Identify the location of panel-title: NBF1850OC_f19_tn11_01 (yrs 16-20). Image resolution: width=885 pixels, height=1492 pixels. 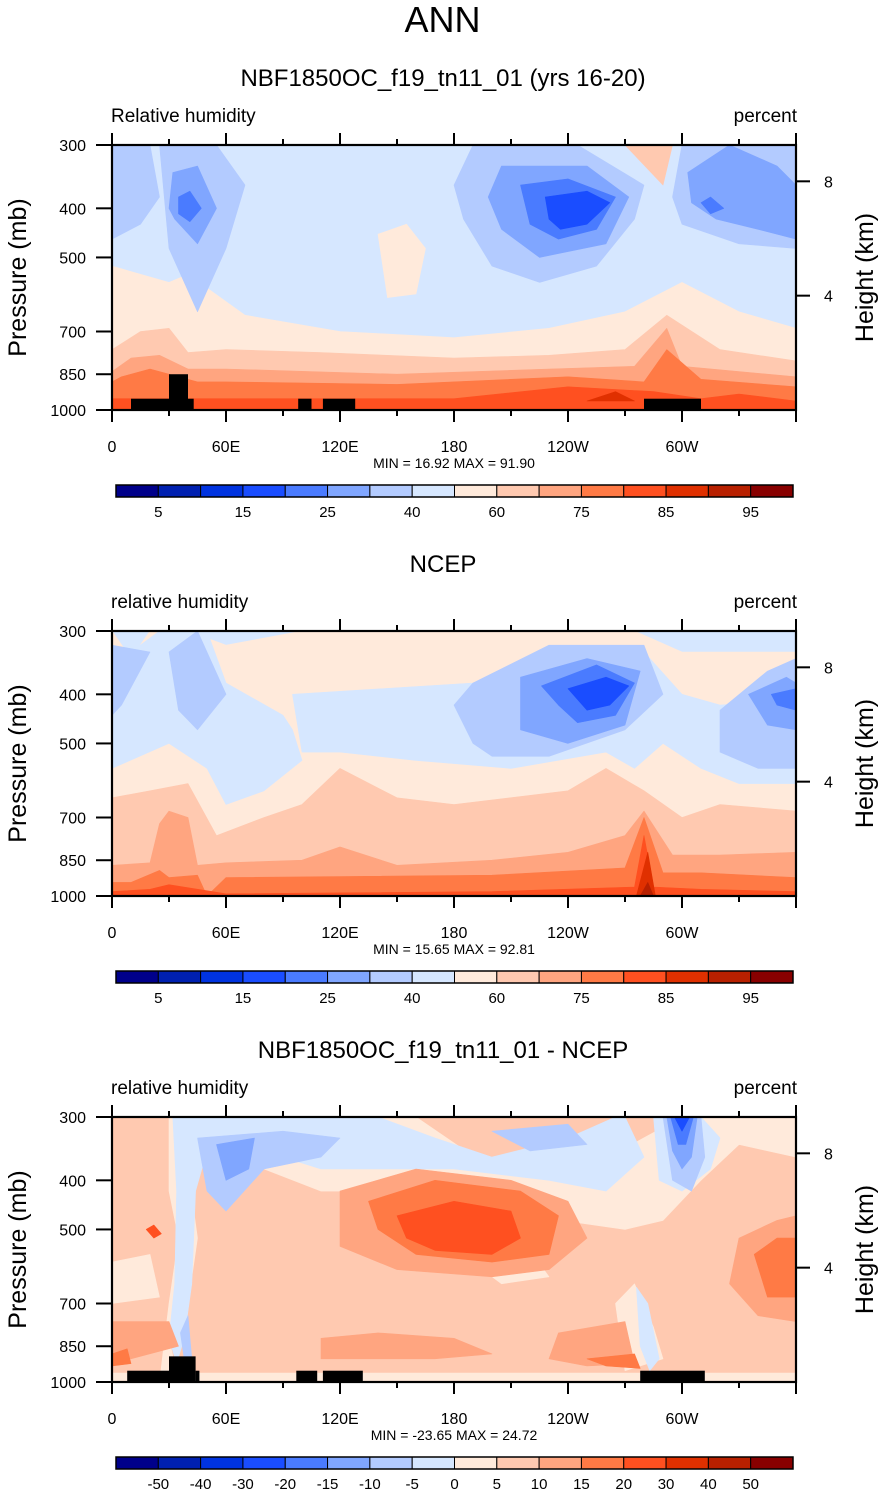
(442, 78).